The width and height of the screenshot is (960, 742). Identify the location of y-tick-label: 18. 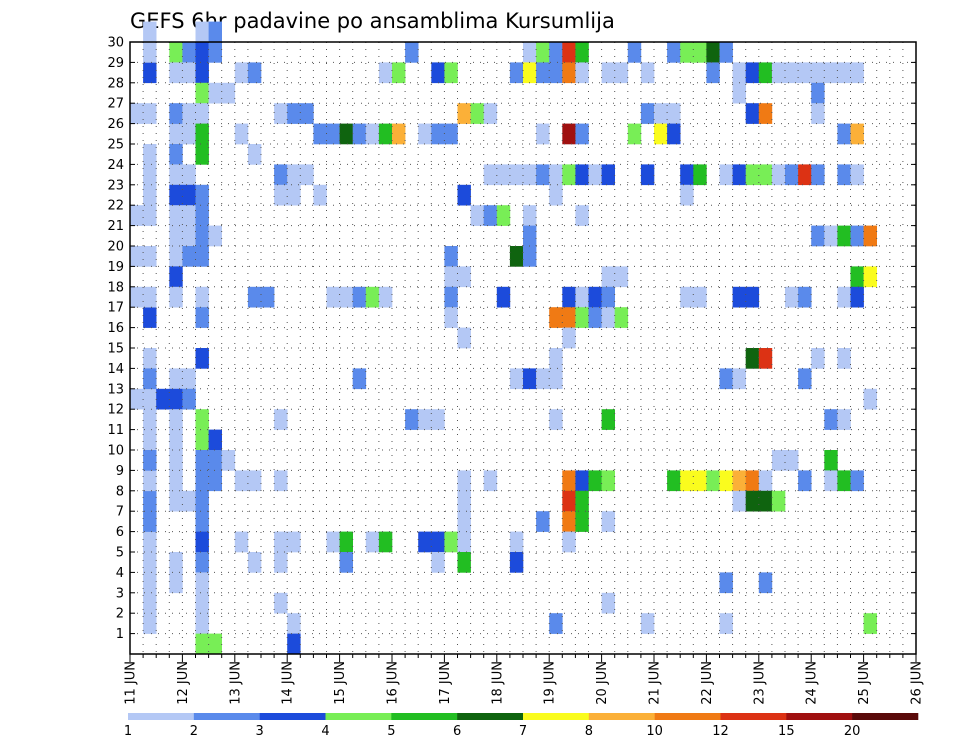
(115, 287).